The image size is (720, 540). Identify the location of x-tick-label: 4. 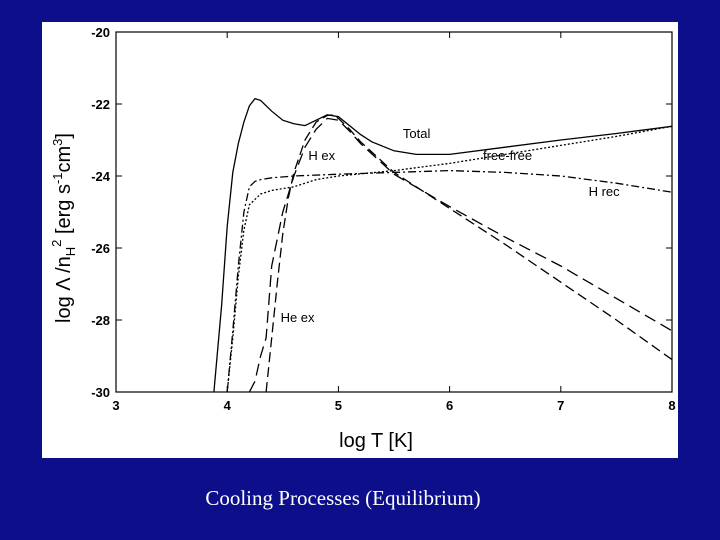
(228, 405).